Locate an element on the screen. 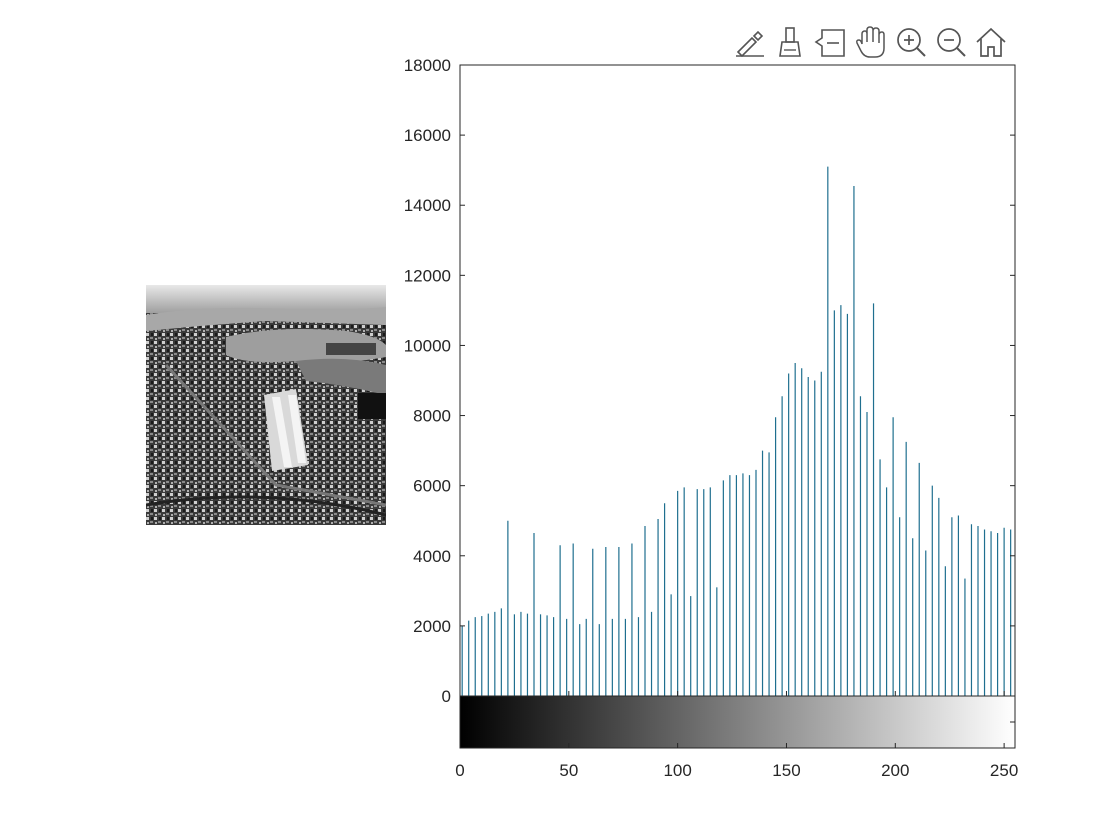  x-axis: 0 50 100 150 200 250 is located at coordinates (736, 735).